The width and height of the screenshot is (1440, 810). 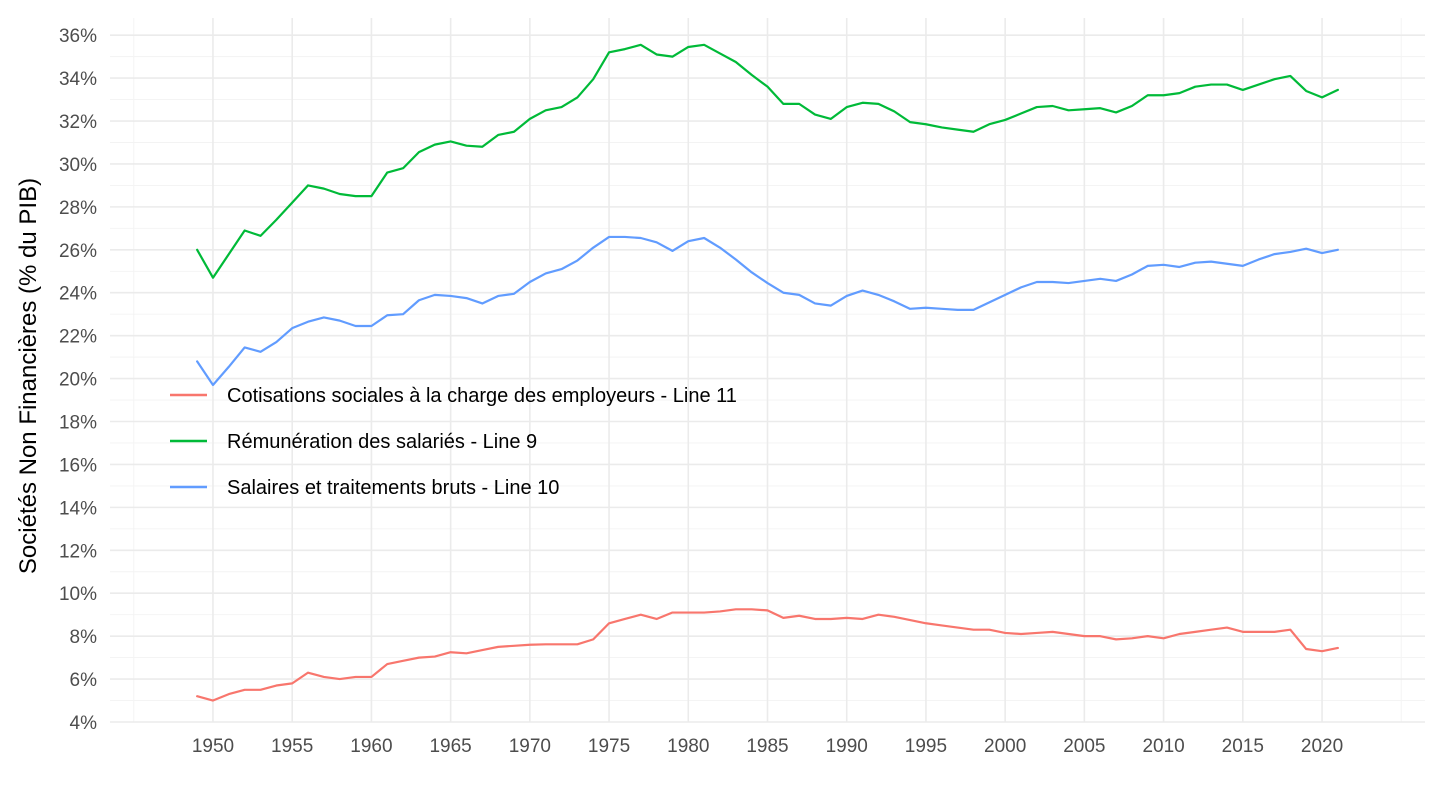 What do you see at coordinates (84, 637) in the screenshot?
I see `y-tick-label: 8%` at bounding box center [84, 637].